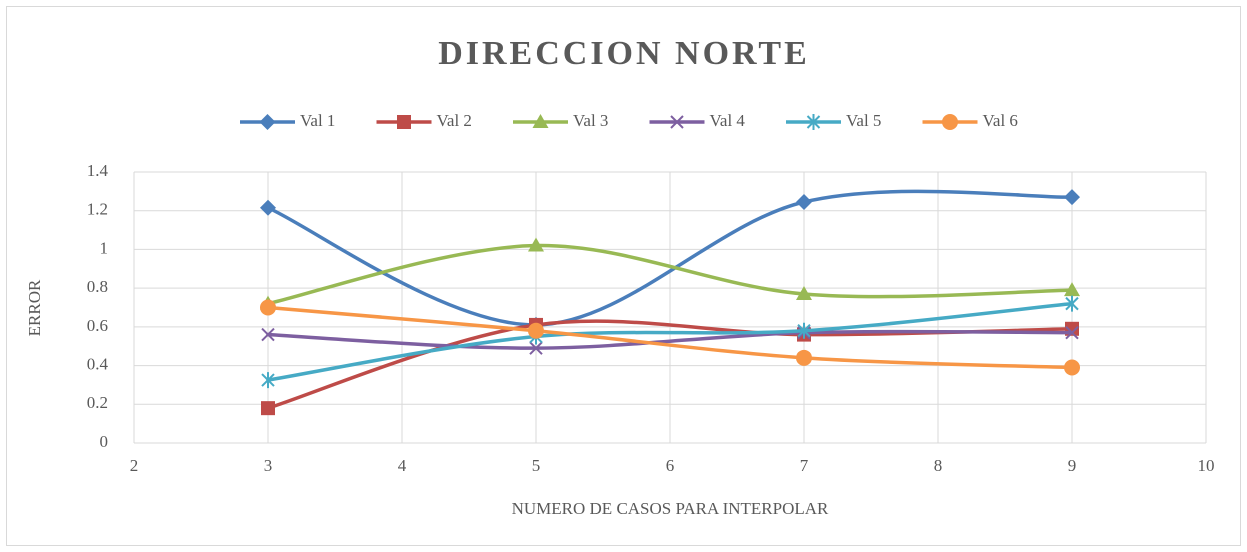 The image size is (1247, 552). Describe the element at coordinates (98, 363) in the screenshot. I see `y-tick-label: 0.4` at that location.